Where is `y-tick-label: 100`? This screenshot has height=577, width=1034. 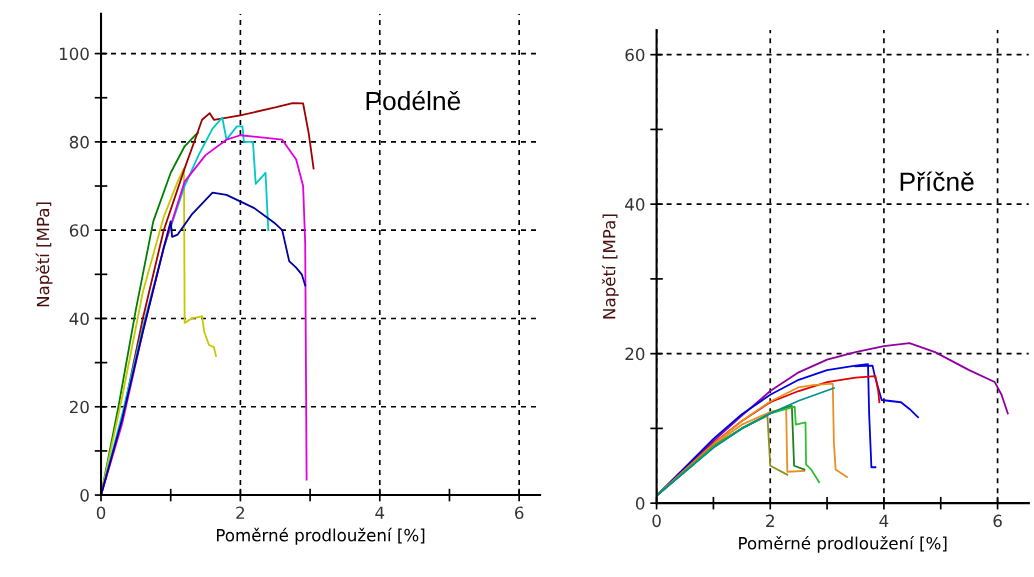
y-tick-label: 100 is located at coordinates (74, 54).